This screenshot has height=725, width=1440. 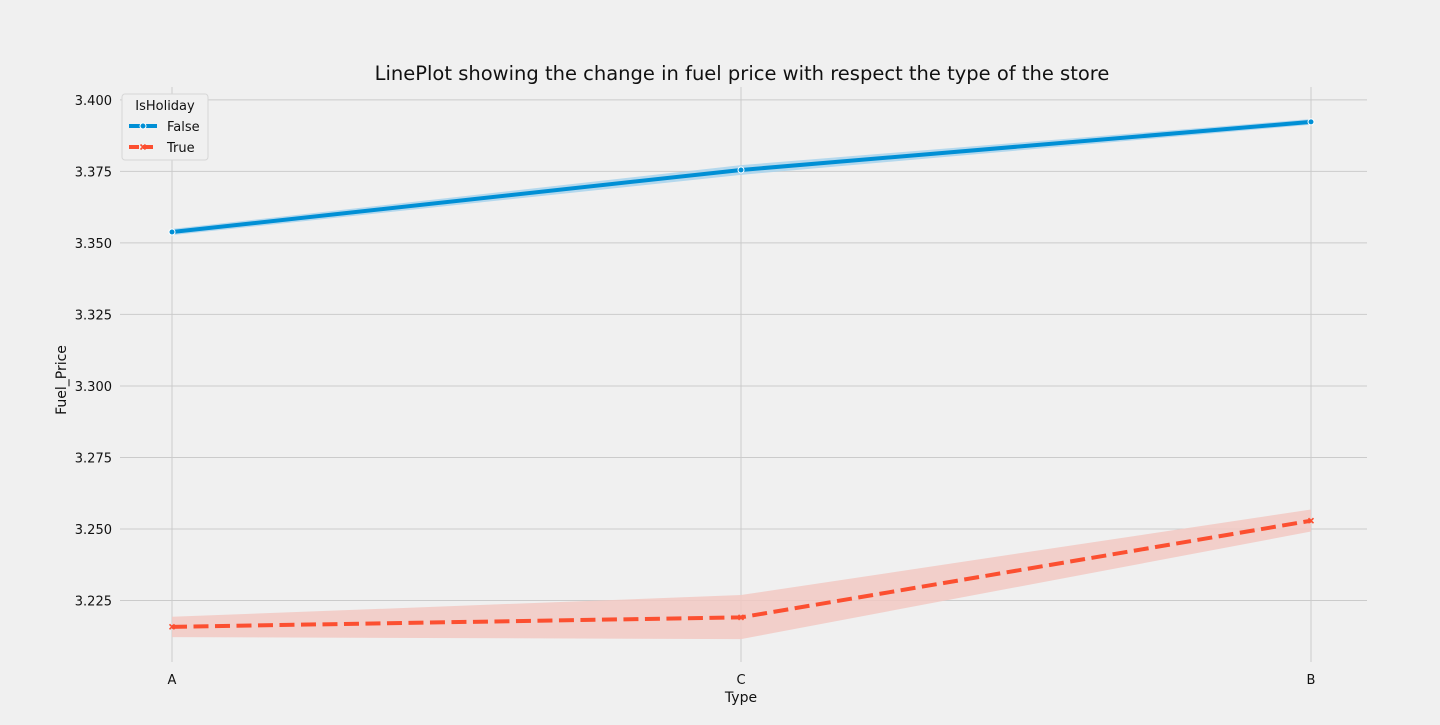 What do you see at coordinates (93, 101) in the screenshot?
I see `y-tick-label: 3.400` at bounding box center [93, 101].